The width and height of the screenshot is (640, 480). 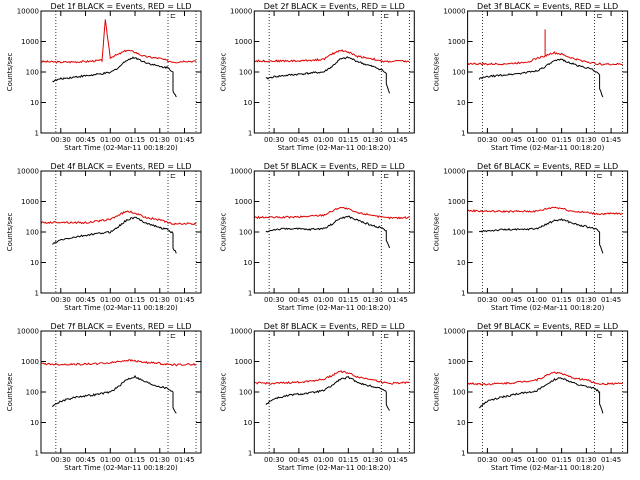 What do you see at coordinates (334, 166) in the screenshot?
I see `chart-title: Det 5f BLACK = Events, RED = LLD` at bounding box center [334, 166].